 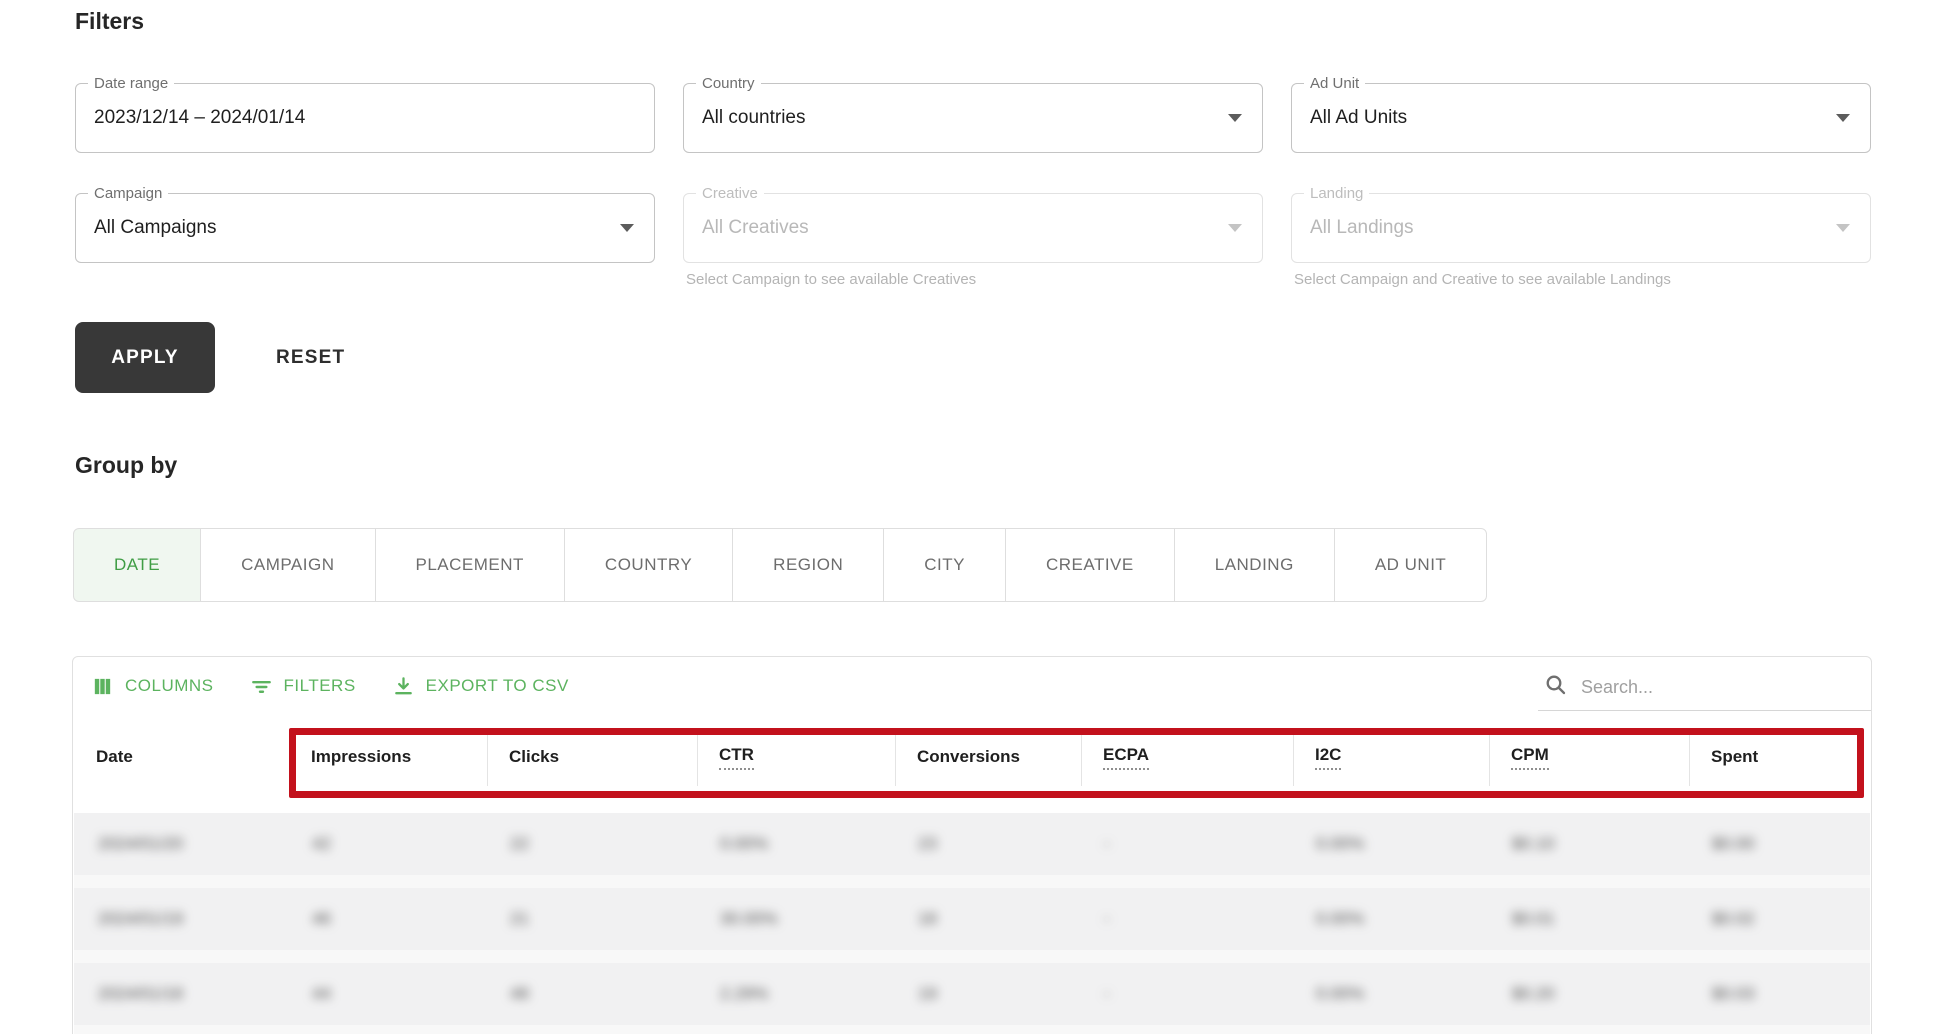 What do you see at coordinates (102, 686) in the screenshot?
I see `columns-icon` at bounding box center [102, 686].